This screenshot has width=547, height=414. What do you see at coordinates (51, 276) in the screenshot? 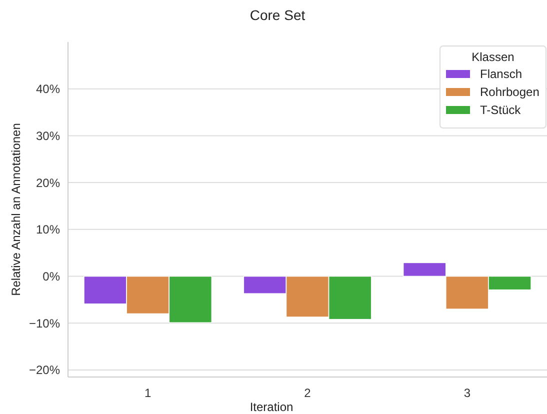
I see `y-tick-label: 0%` at bounding box center [51, 276].